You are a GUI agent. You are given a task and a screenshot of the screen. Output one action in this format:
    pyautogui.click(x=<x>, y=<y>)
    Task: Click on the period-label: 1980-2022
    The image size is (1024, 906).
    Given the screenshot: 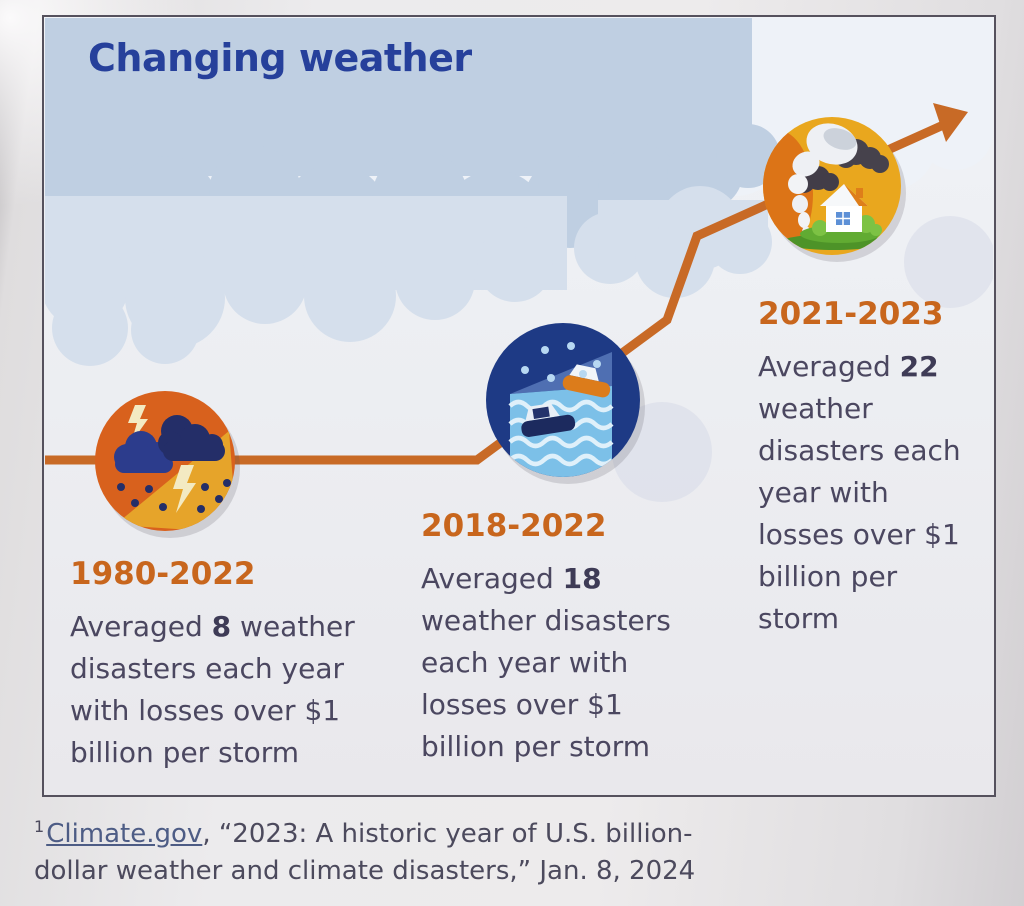 What is the action you would take?
    pyautogui.click(x=163, y=574)
    